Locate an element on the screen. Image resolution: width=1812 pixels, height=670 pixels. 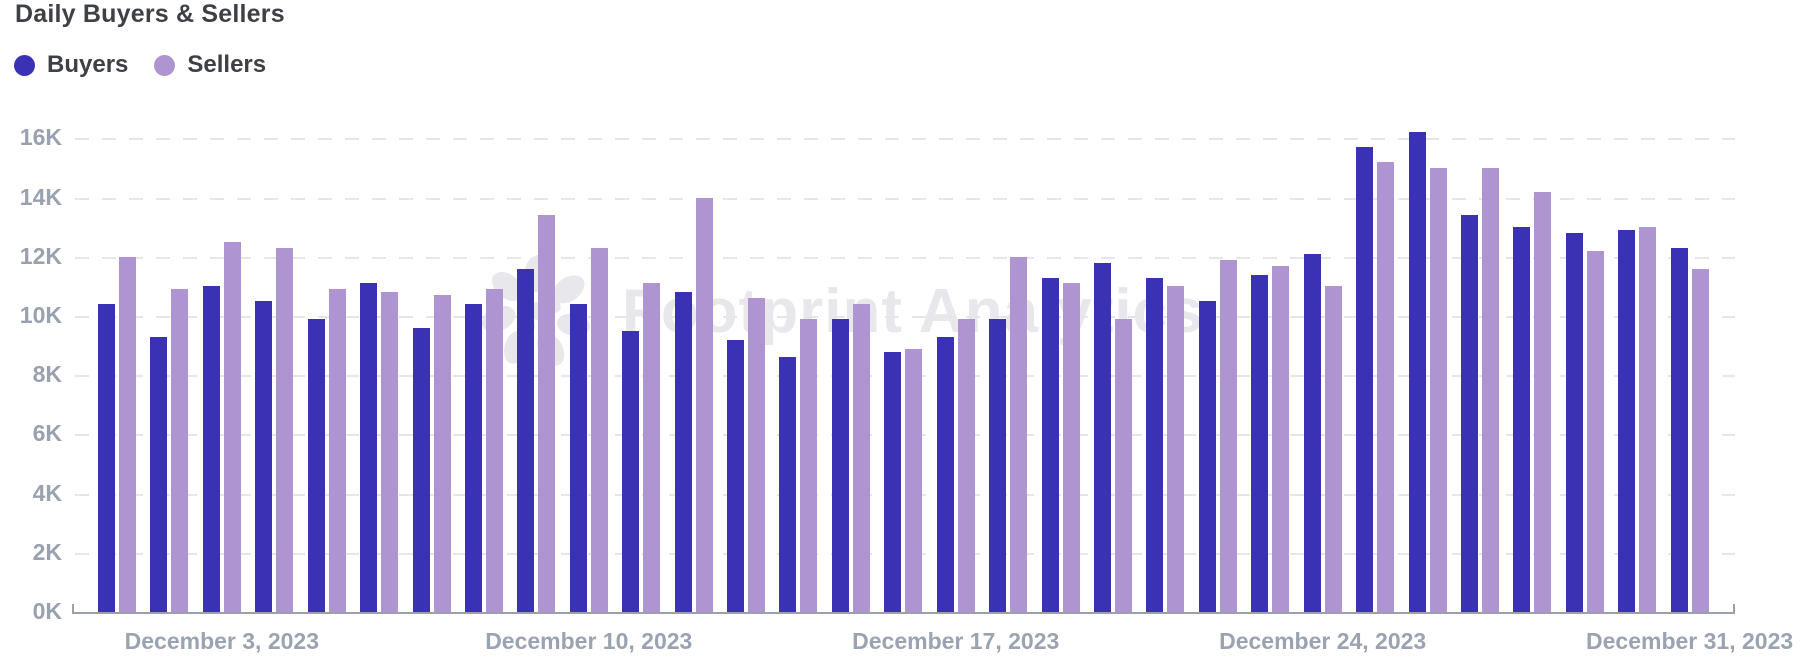
bar-sellers-dec-8-2023 is located at coordinates (494, 450).